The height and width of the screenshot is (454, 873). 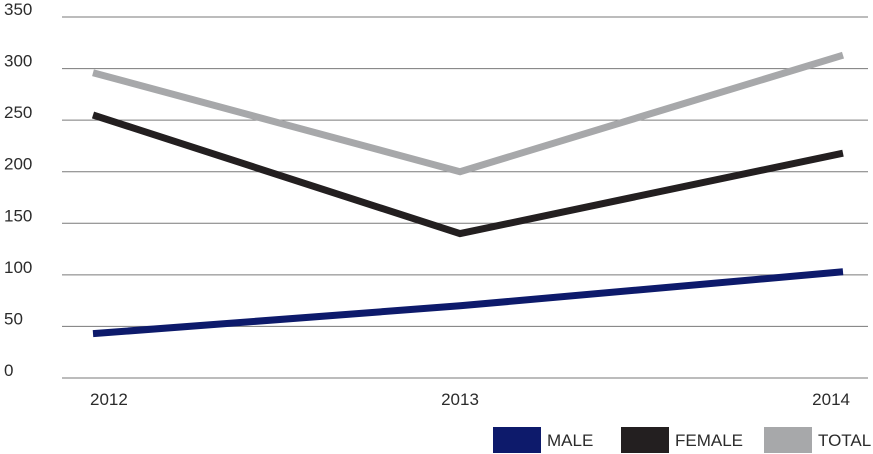 I want to click on y-axis: 0 50 100 150 200 250 300 350, so click(x=18, y=190).